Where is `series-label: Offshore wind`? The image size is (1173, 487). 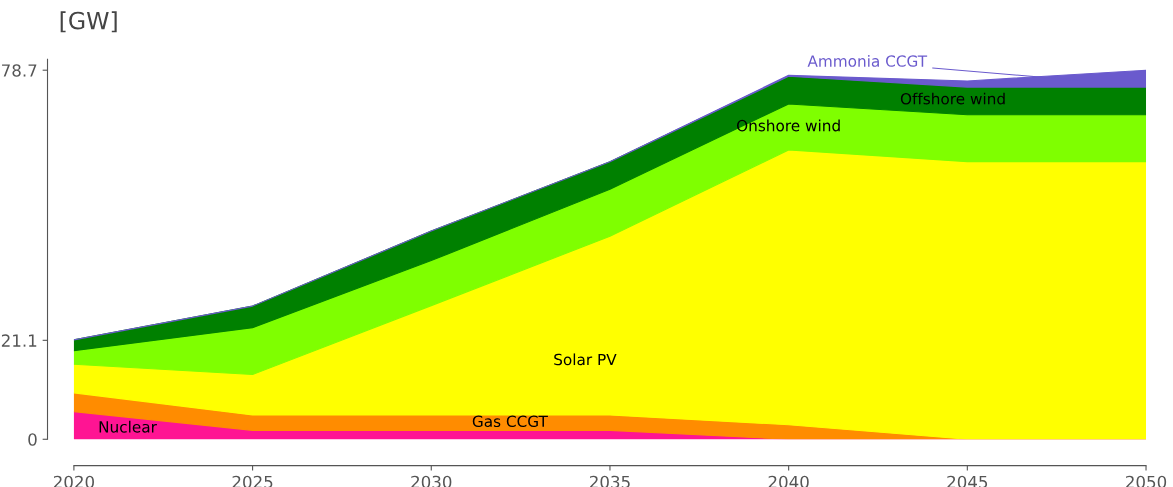 series-label: Offshore wind is located at coordinates (952, 98).